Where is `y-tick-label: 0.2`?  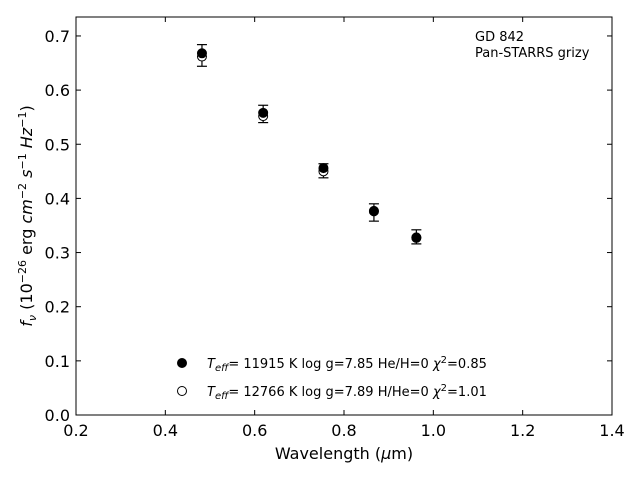 y-tick-label: 0.2 is located at coordinates (57, 307).